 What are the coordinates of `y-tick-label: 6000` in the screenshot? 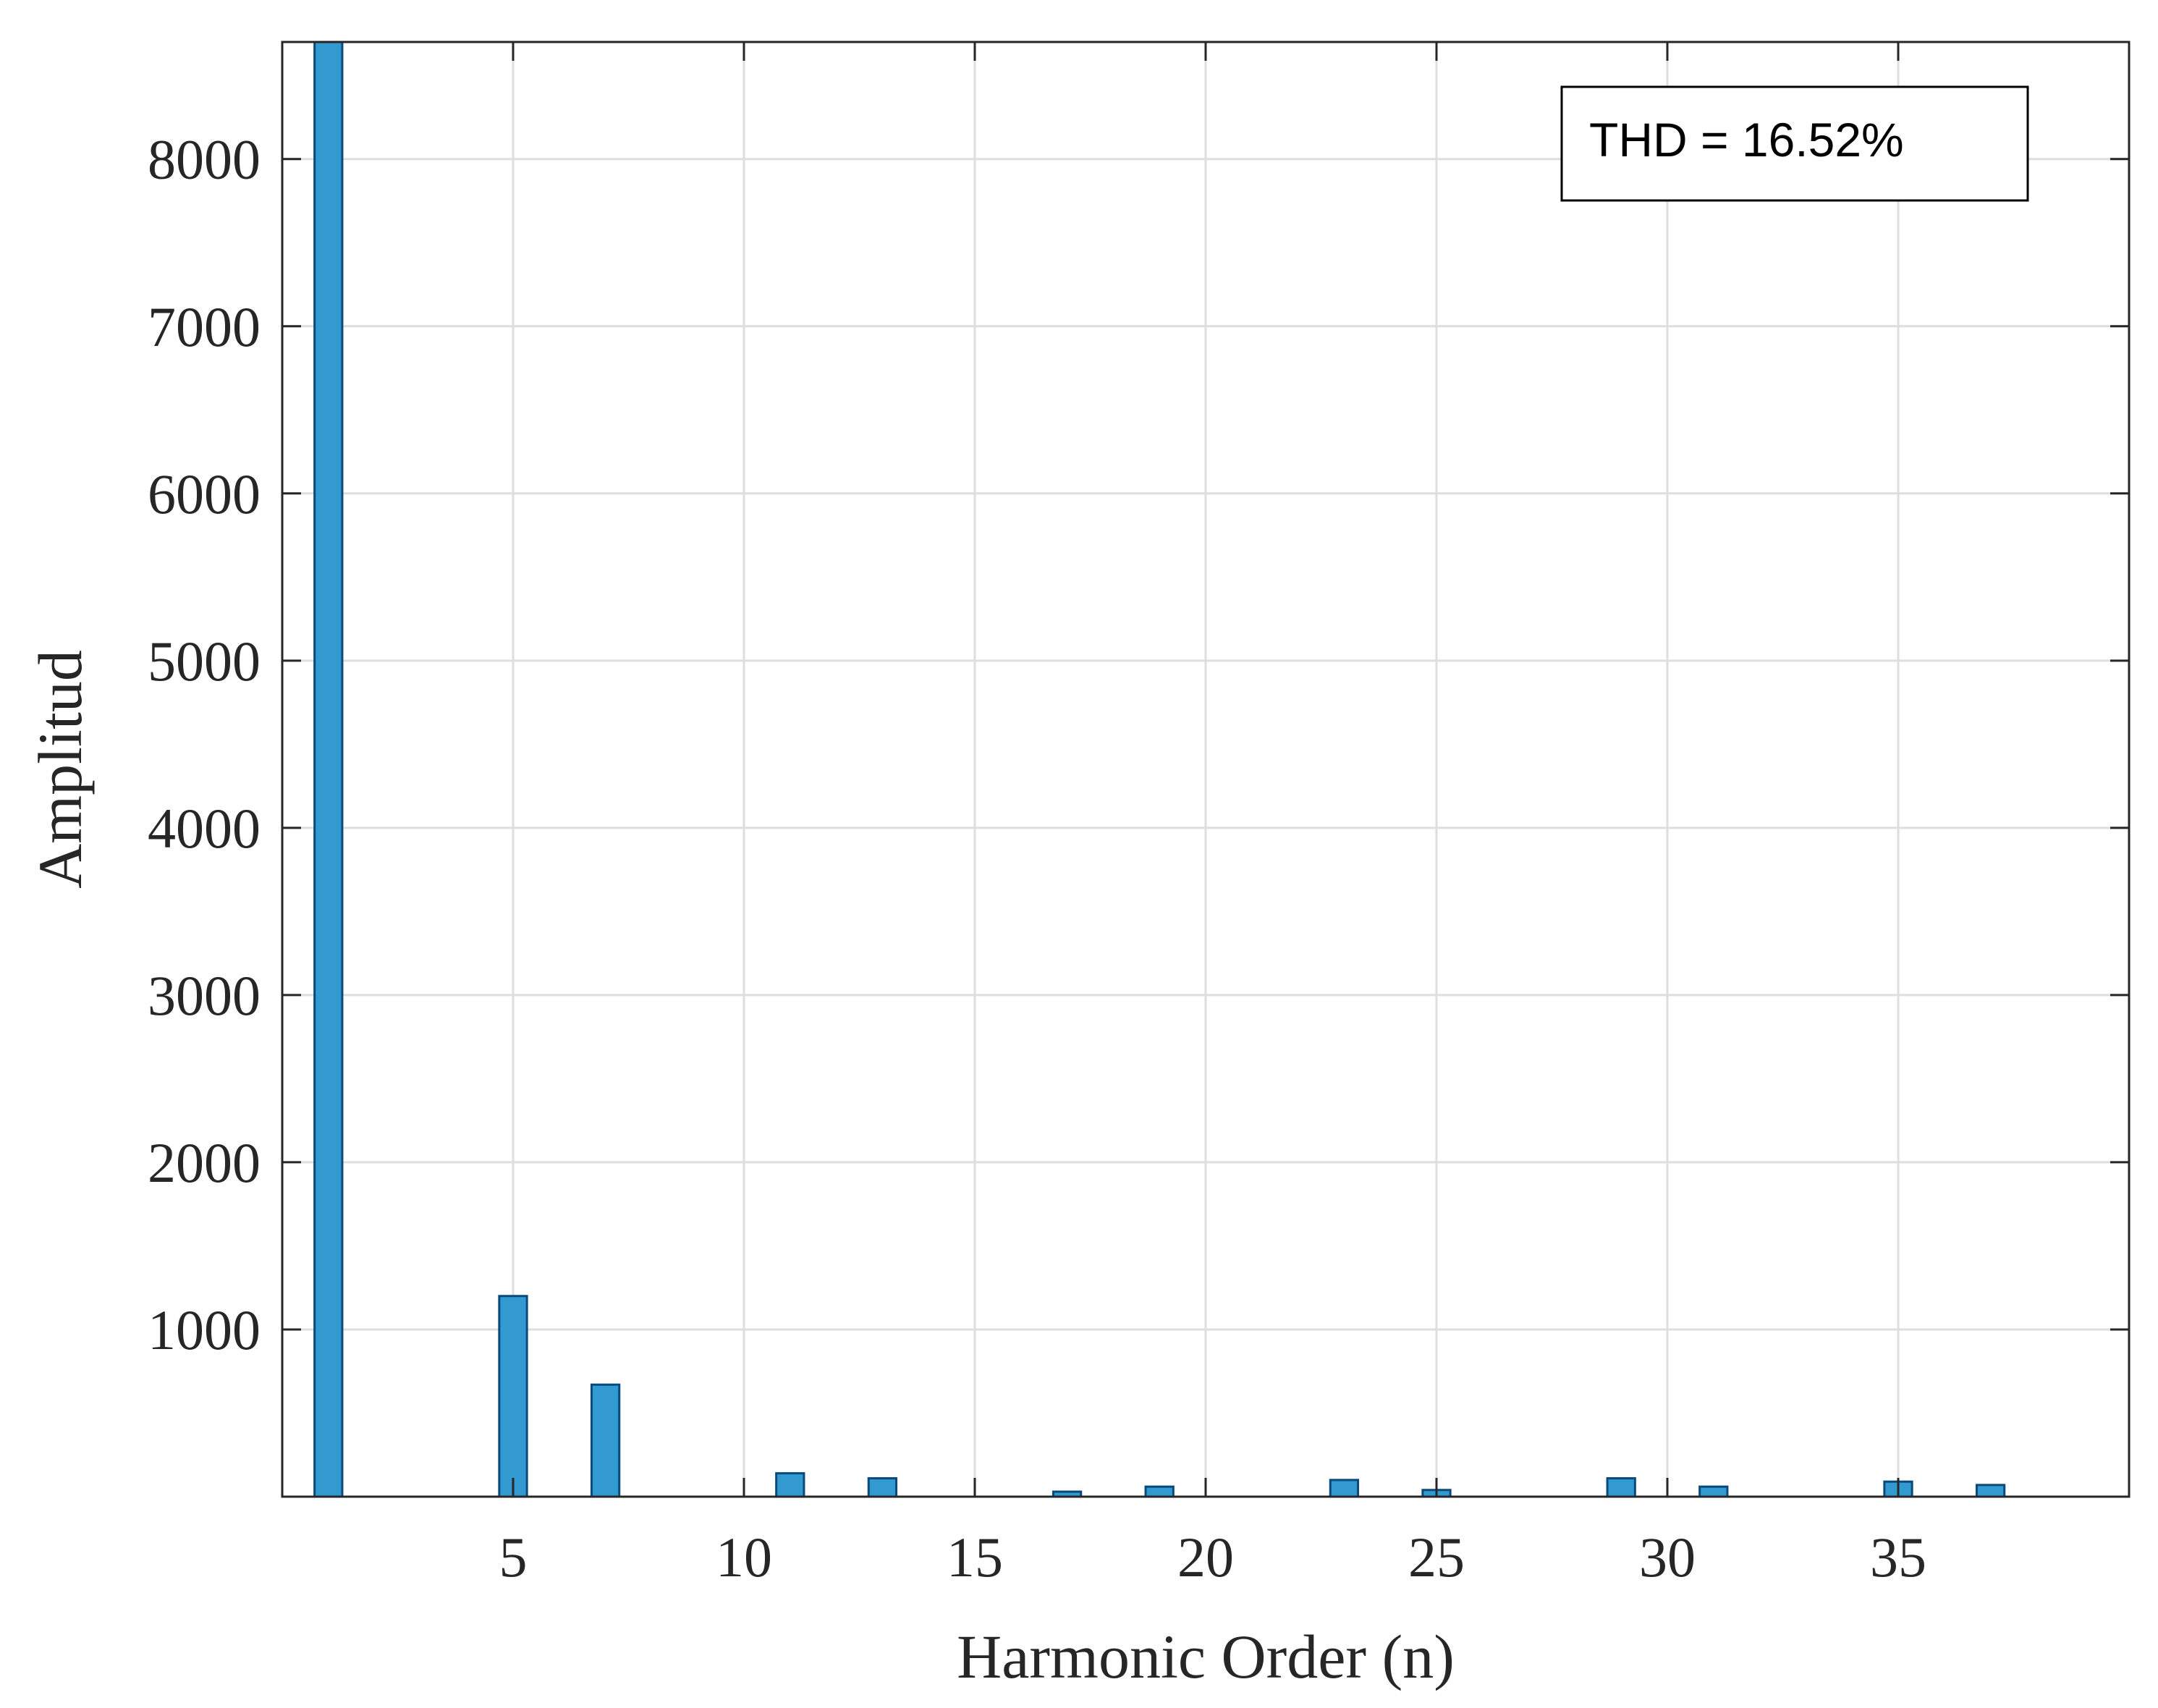 It's located at (204, 493).